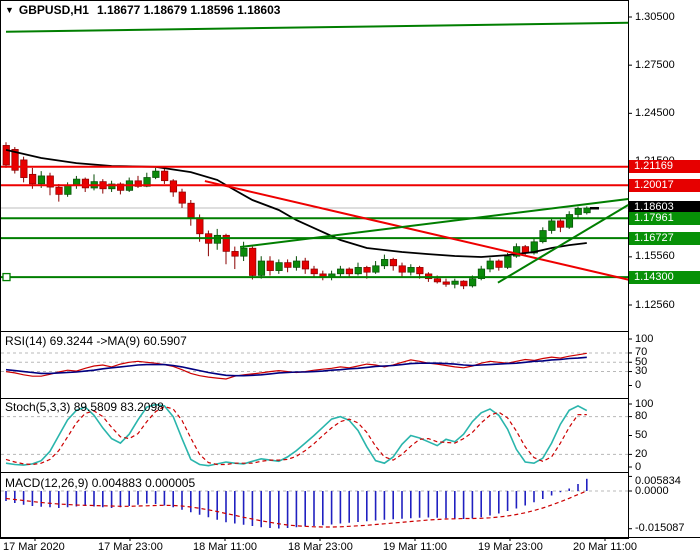 This screenshot has height=560, width=700. I want to click on rsi-ma-line, so click(296, 366).